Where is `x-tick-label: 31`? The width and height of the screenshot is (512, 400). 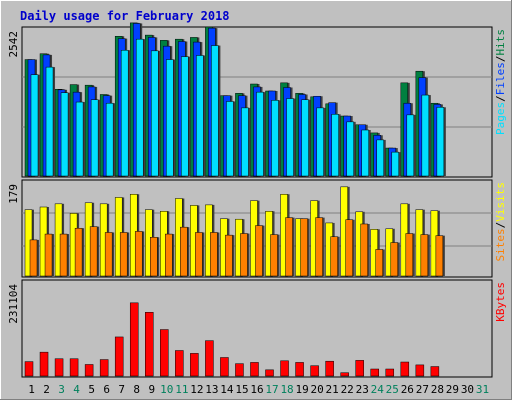 x-tick-label: 31 is located at coordinates (482, 389).